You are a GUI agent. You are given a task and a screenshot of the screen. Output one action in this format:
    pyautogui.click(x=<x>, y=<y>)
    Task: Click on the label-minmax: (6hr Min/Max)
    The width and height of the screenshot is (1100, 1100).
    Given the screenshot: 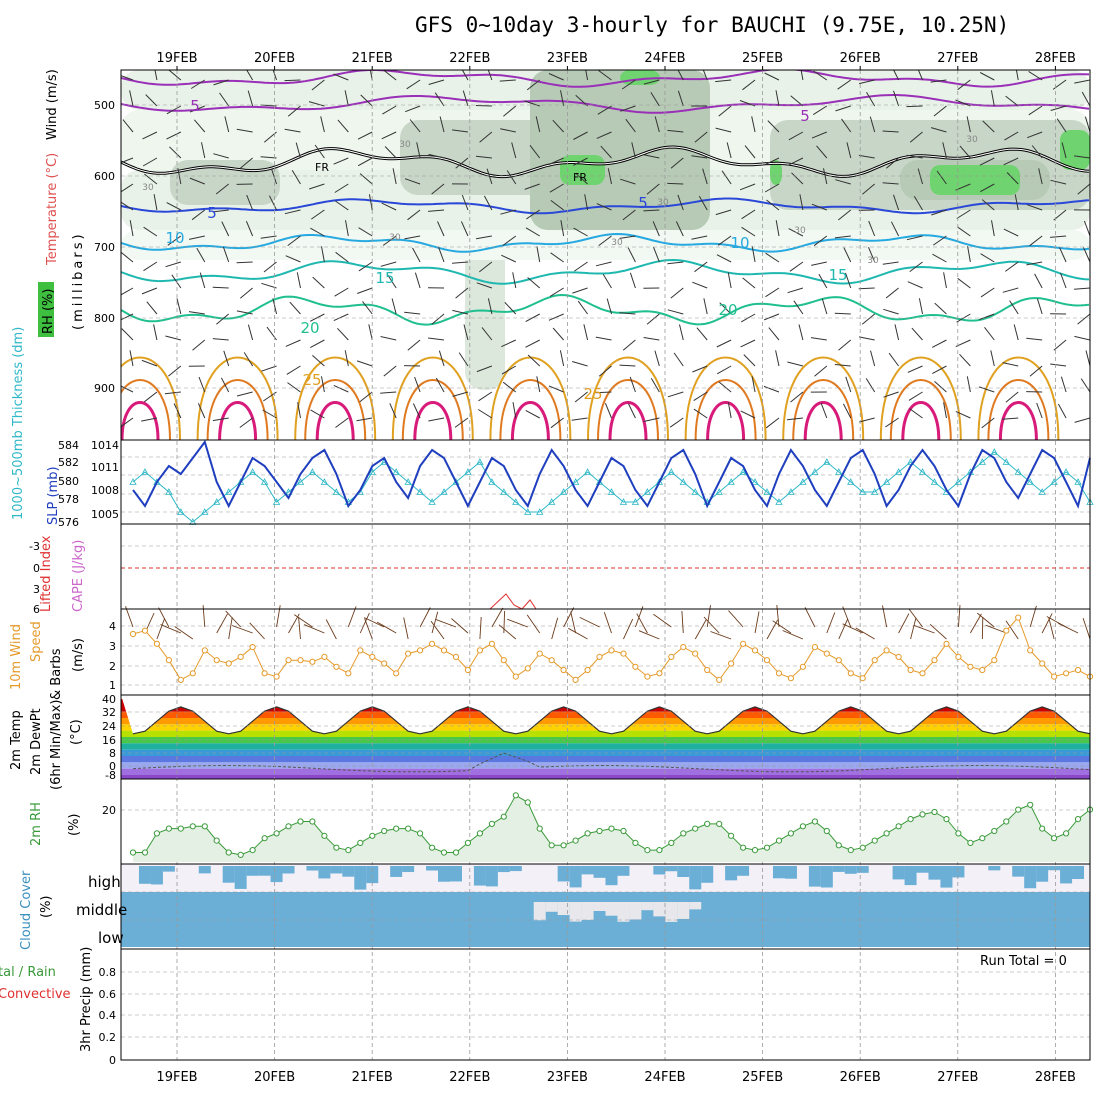 What is the action you would take?
    pyautogui.click(x=56, y=745)
    